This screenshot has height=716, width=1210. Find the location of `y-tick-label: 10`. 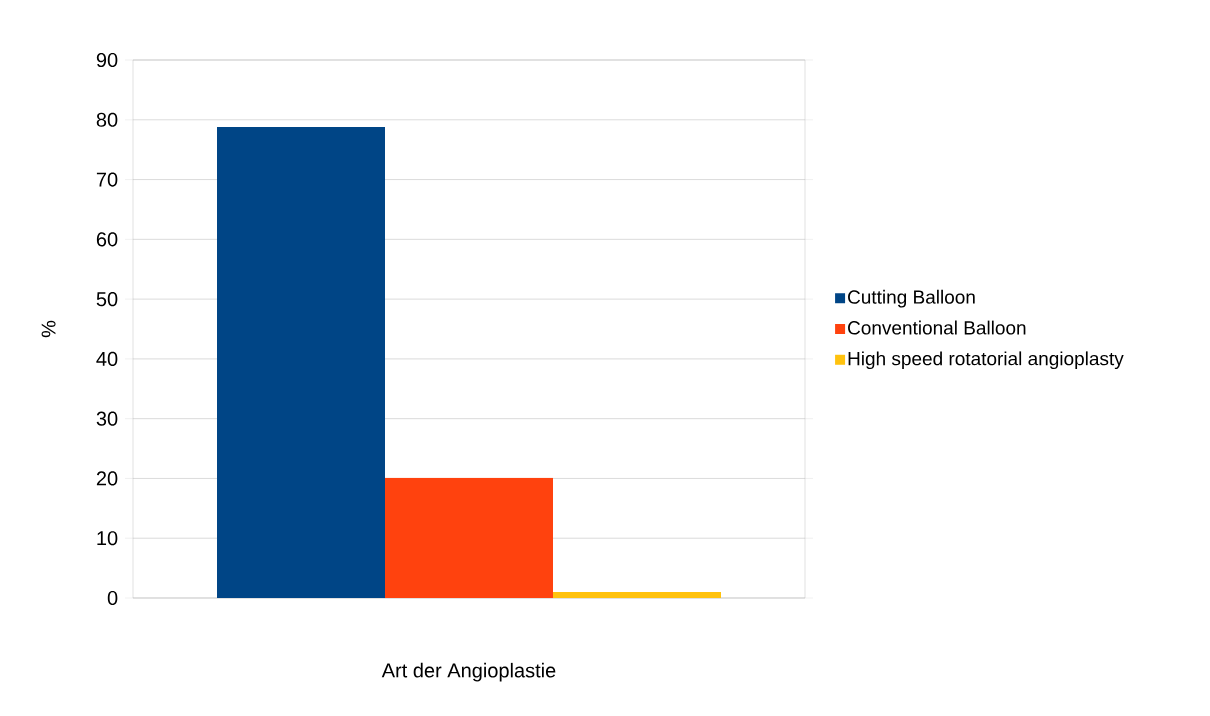

y-tick-label: 10 is located at coordinates (107, 538).